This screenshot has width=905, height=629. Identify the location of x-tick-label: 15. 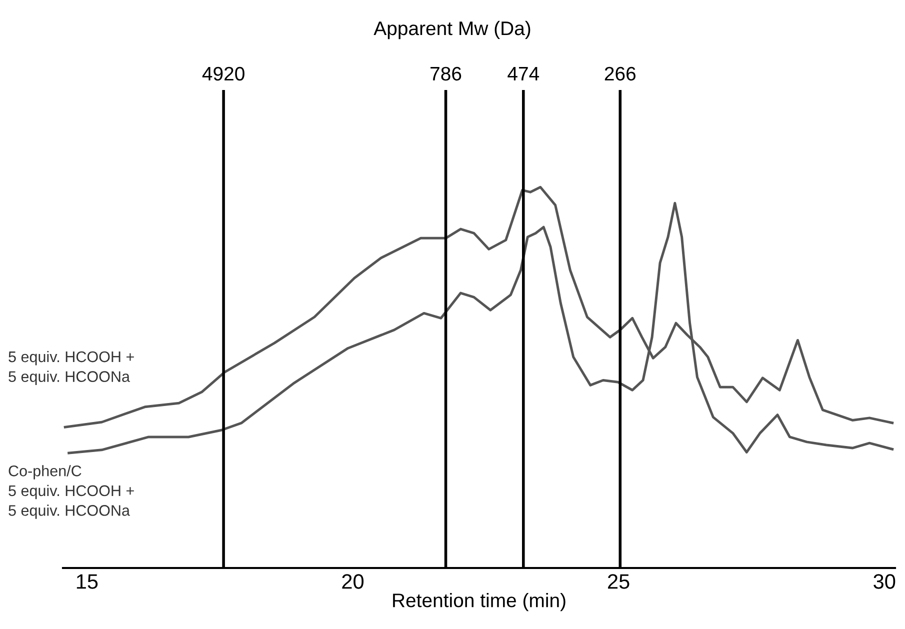
(87, 581).